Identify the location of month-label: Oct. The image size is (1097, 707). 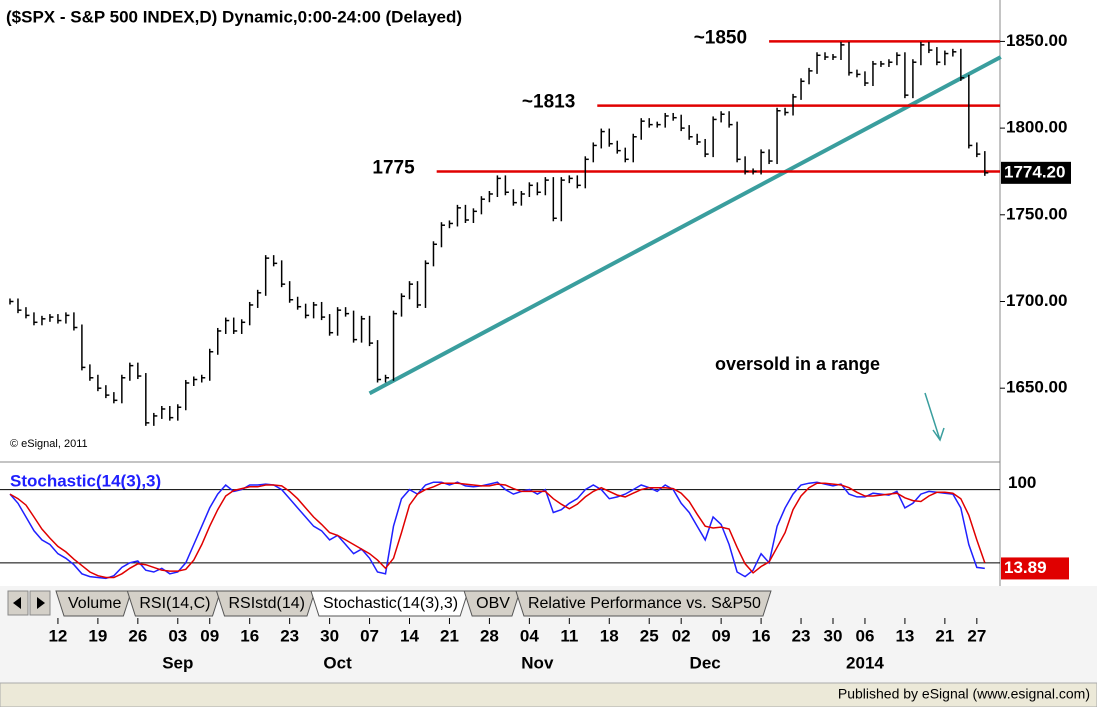
(337, 662).